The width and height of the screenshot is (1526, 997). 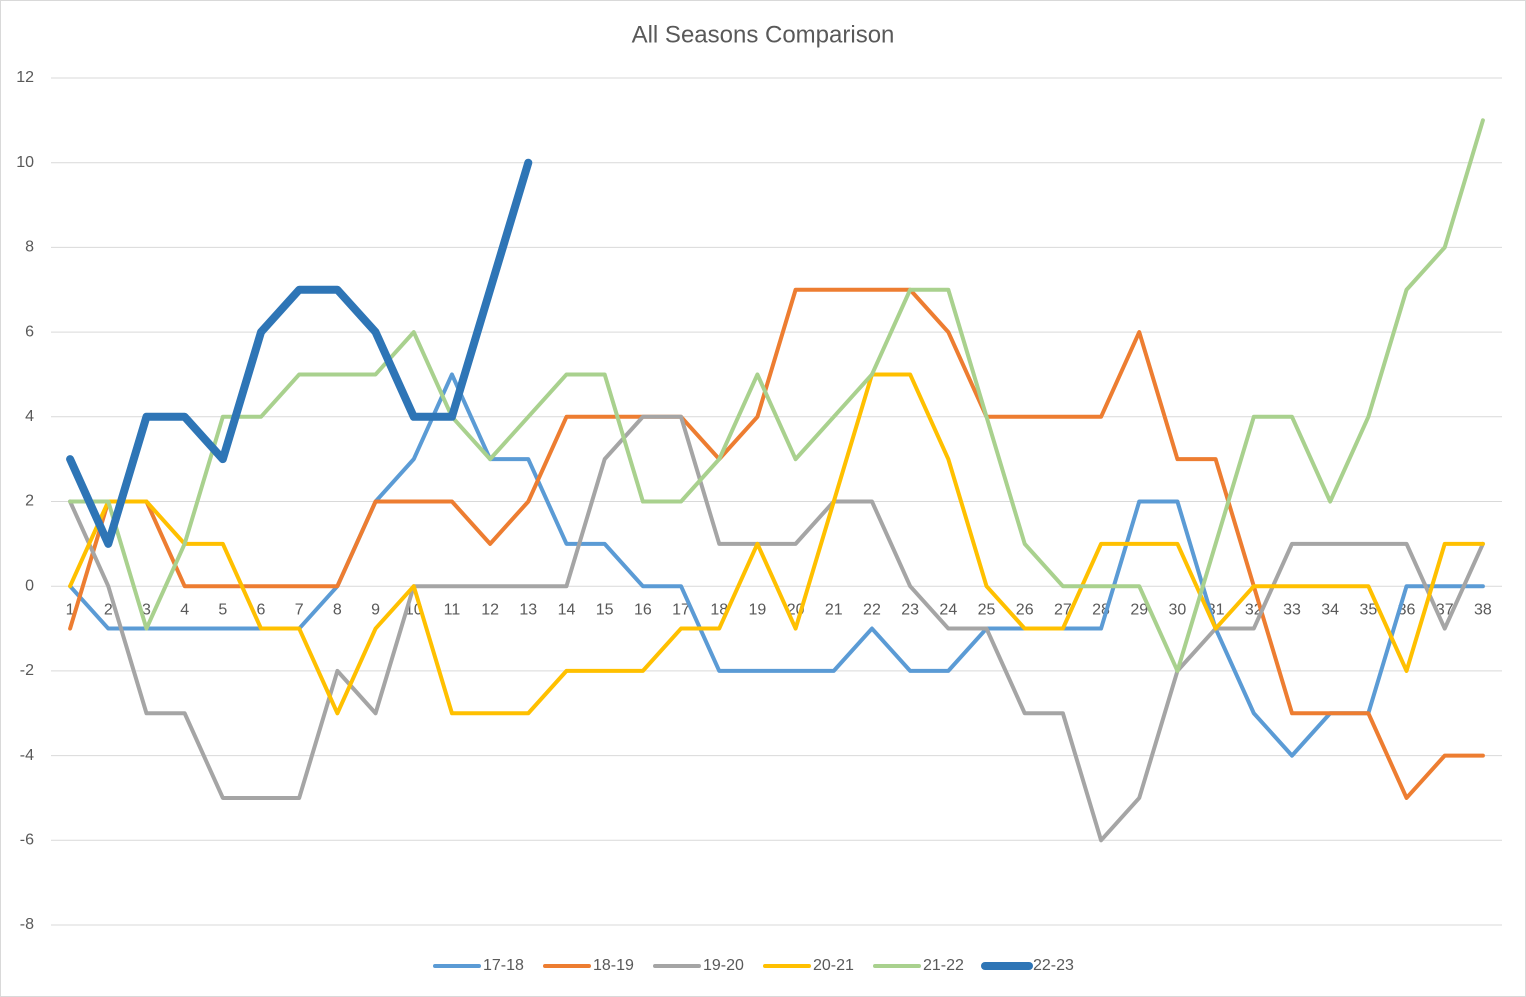 I want to click on x-tick-label: 11, so click(x=452, y=609).